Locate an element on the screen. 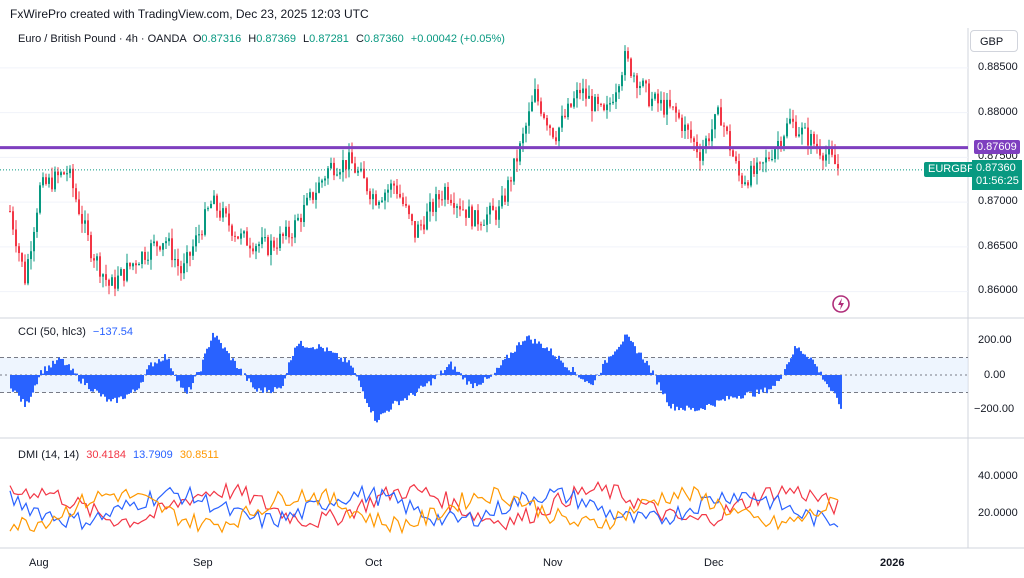  currency-button: GBP is located at coordinates (994, 41).